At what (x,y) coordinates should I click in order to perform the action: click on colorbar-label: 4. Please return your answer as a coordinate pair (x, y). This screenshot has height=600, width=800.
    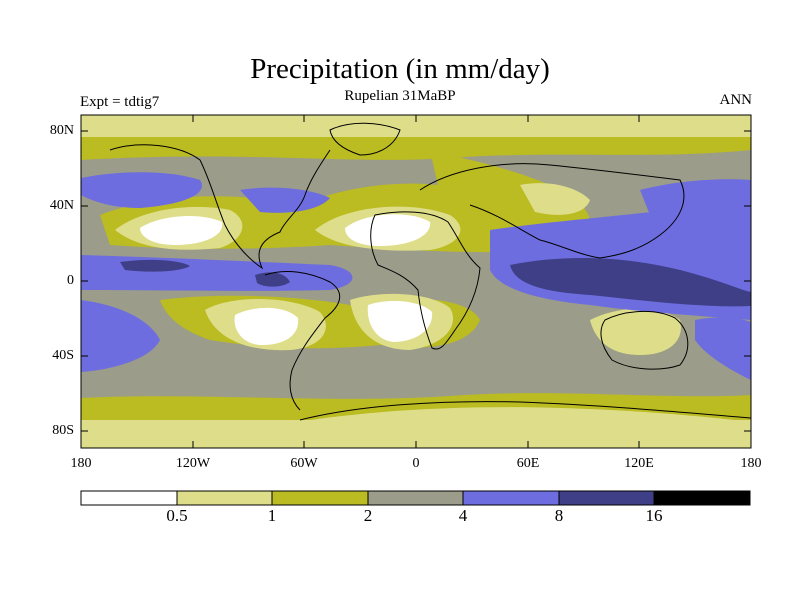
    Looking at the image, I should click on (463, 515).